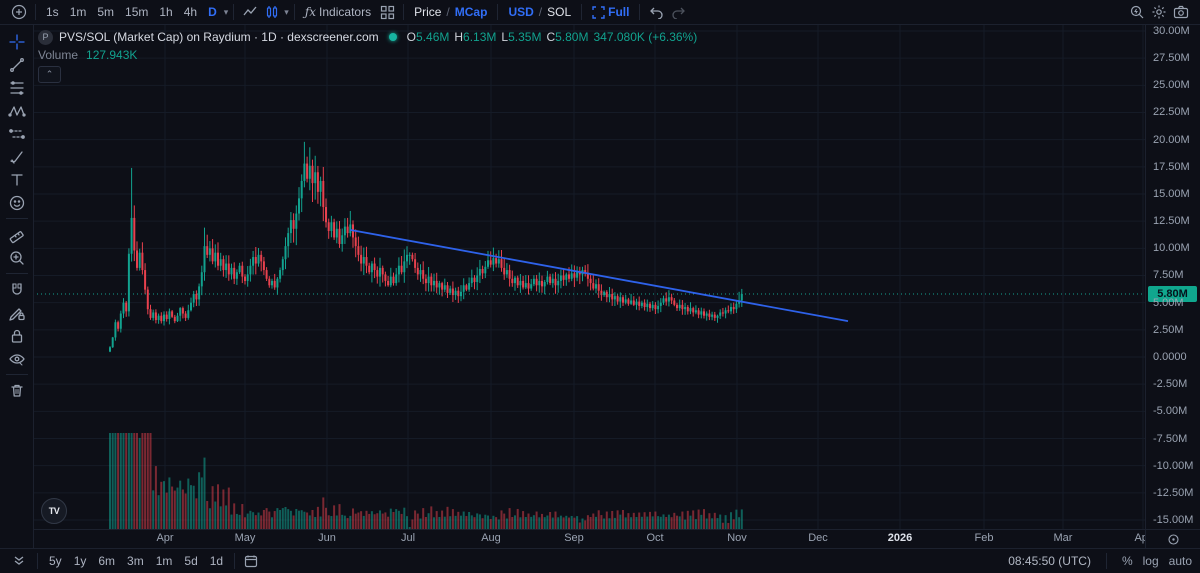  What do you see at coordinates (450, 12) in the screenshot?
I see `price-mcap-toggle: Price / MCap` at bounding box center [450, 12].